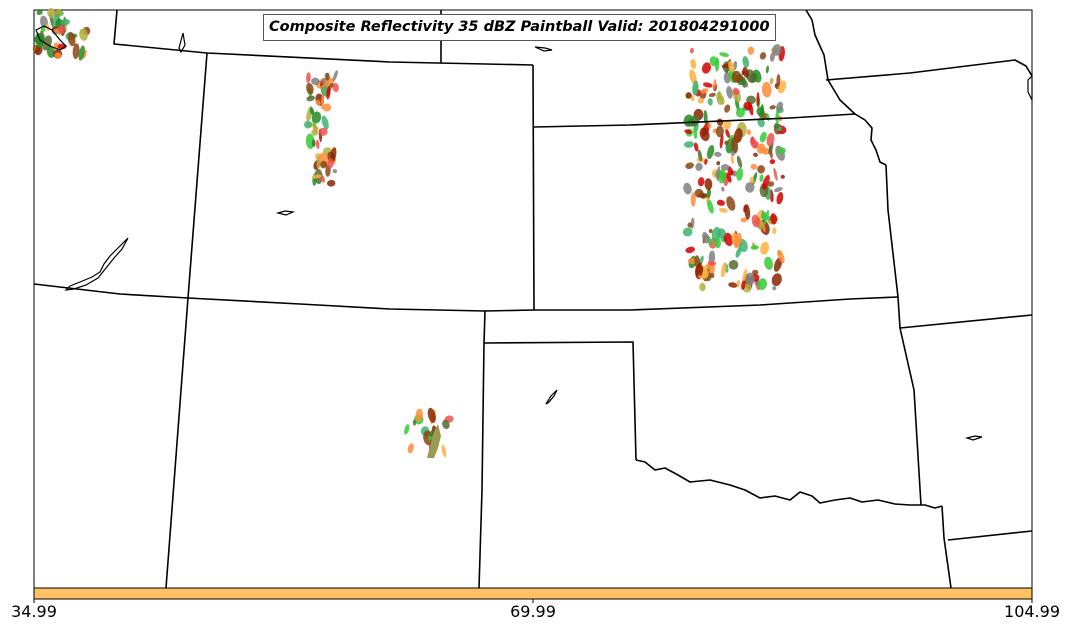 This screenshot has width=1070, height=633. Describe the element at coordinates (533, 187) in the screenshot. I see `co-ne-east-border` at that location.